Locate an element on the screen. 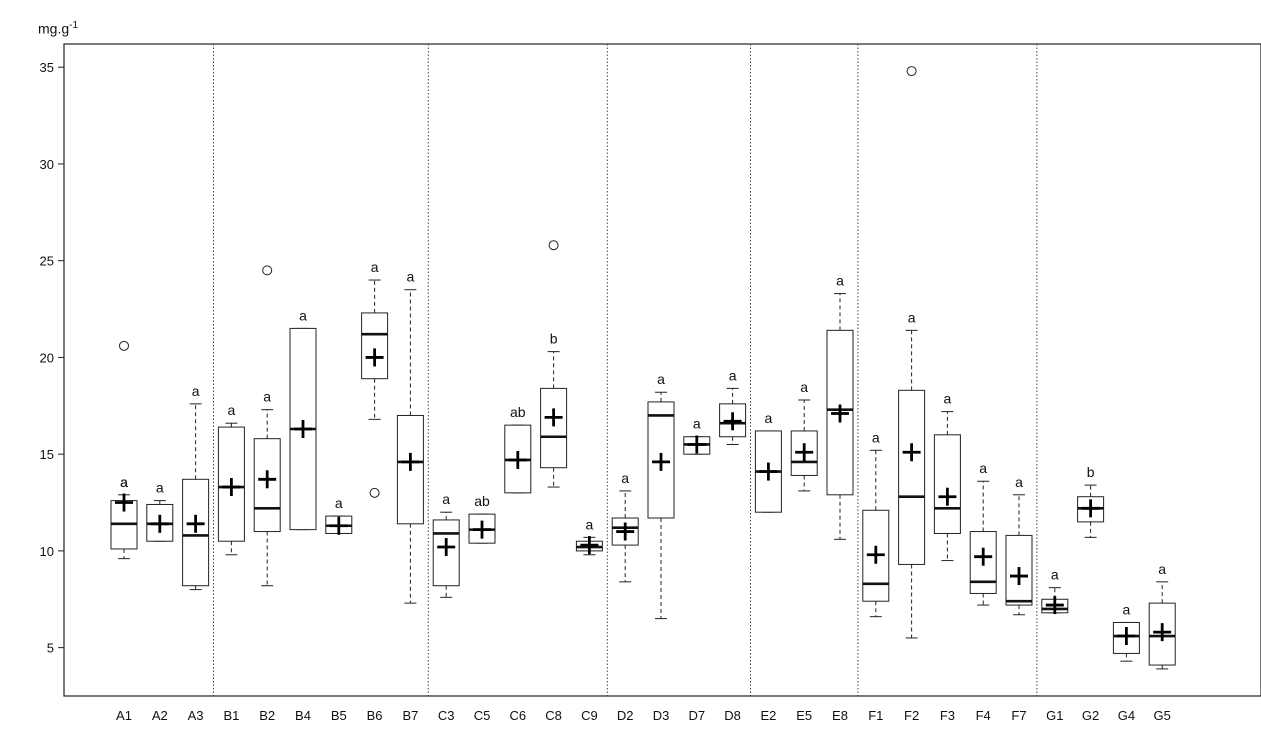 Image resolution: width=1261 pixels, height=745 pixels. y-axis-unit-label: mg.g-1 is located at coordinates (58, 28).